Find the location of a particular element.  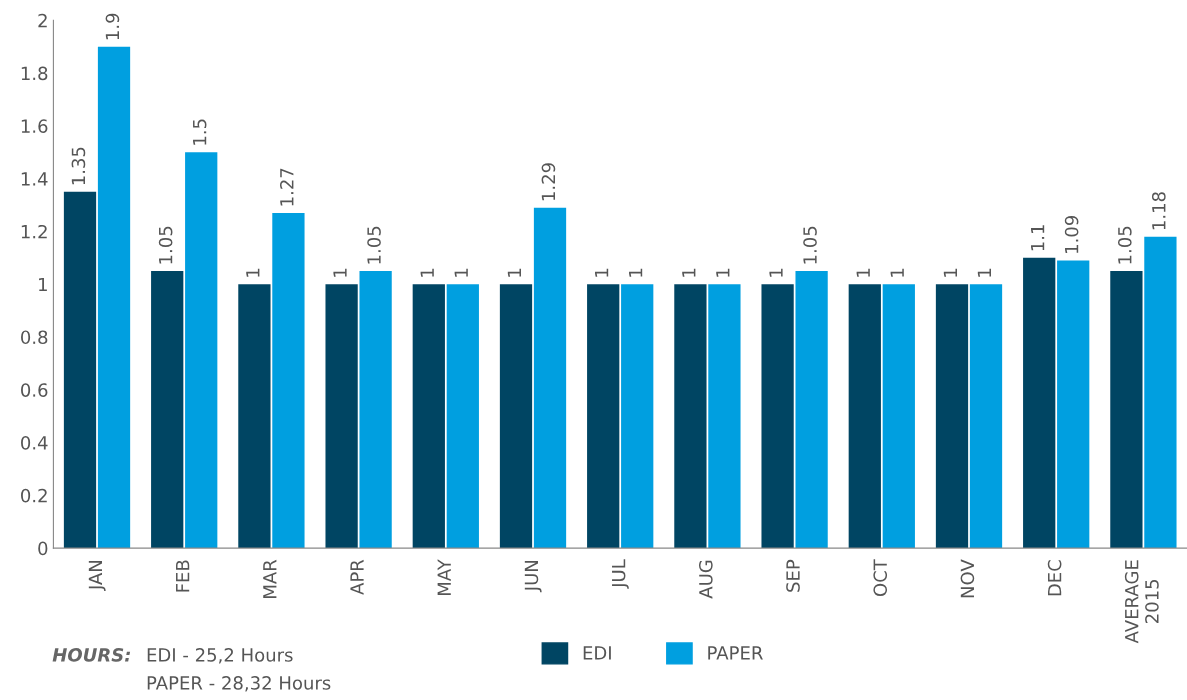

legend-label: PAPER is located at coordinates (735, 653).